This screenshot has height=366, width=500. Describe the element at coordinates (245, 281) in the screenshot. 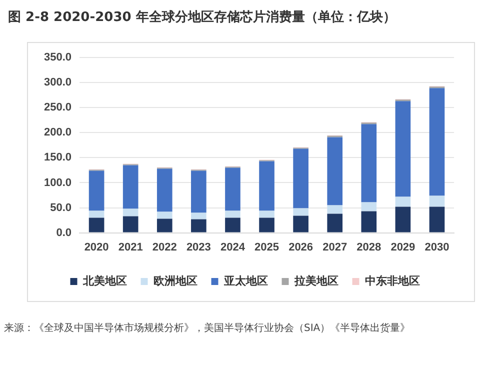

I see `legend-label: 亚太地区` at that location.